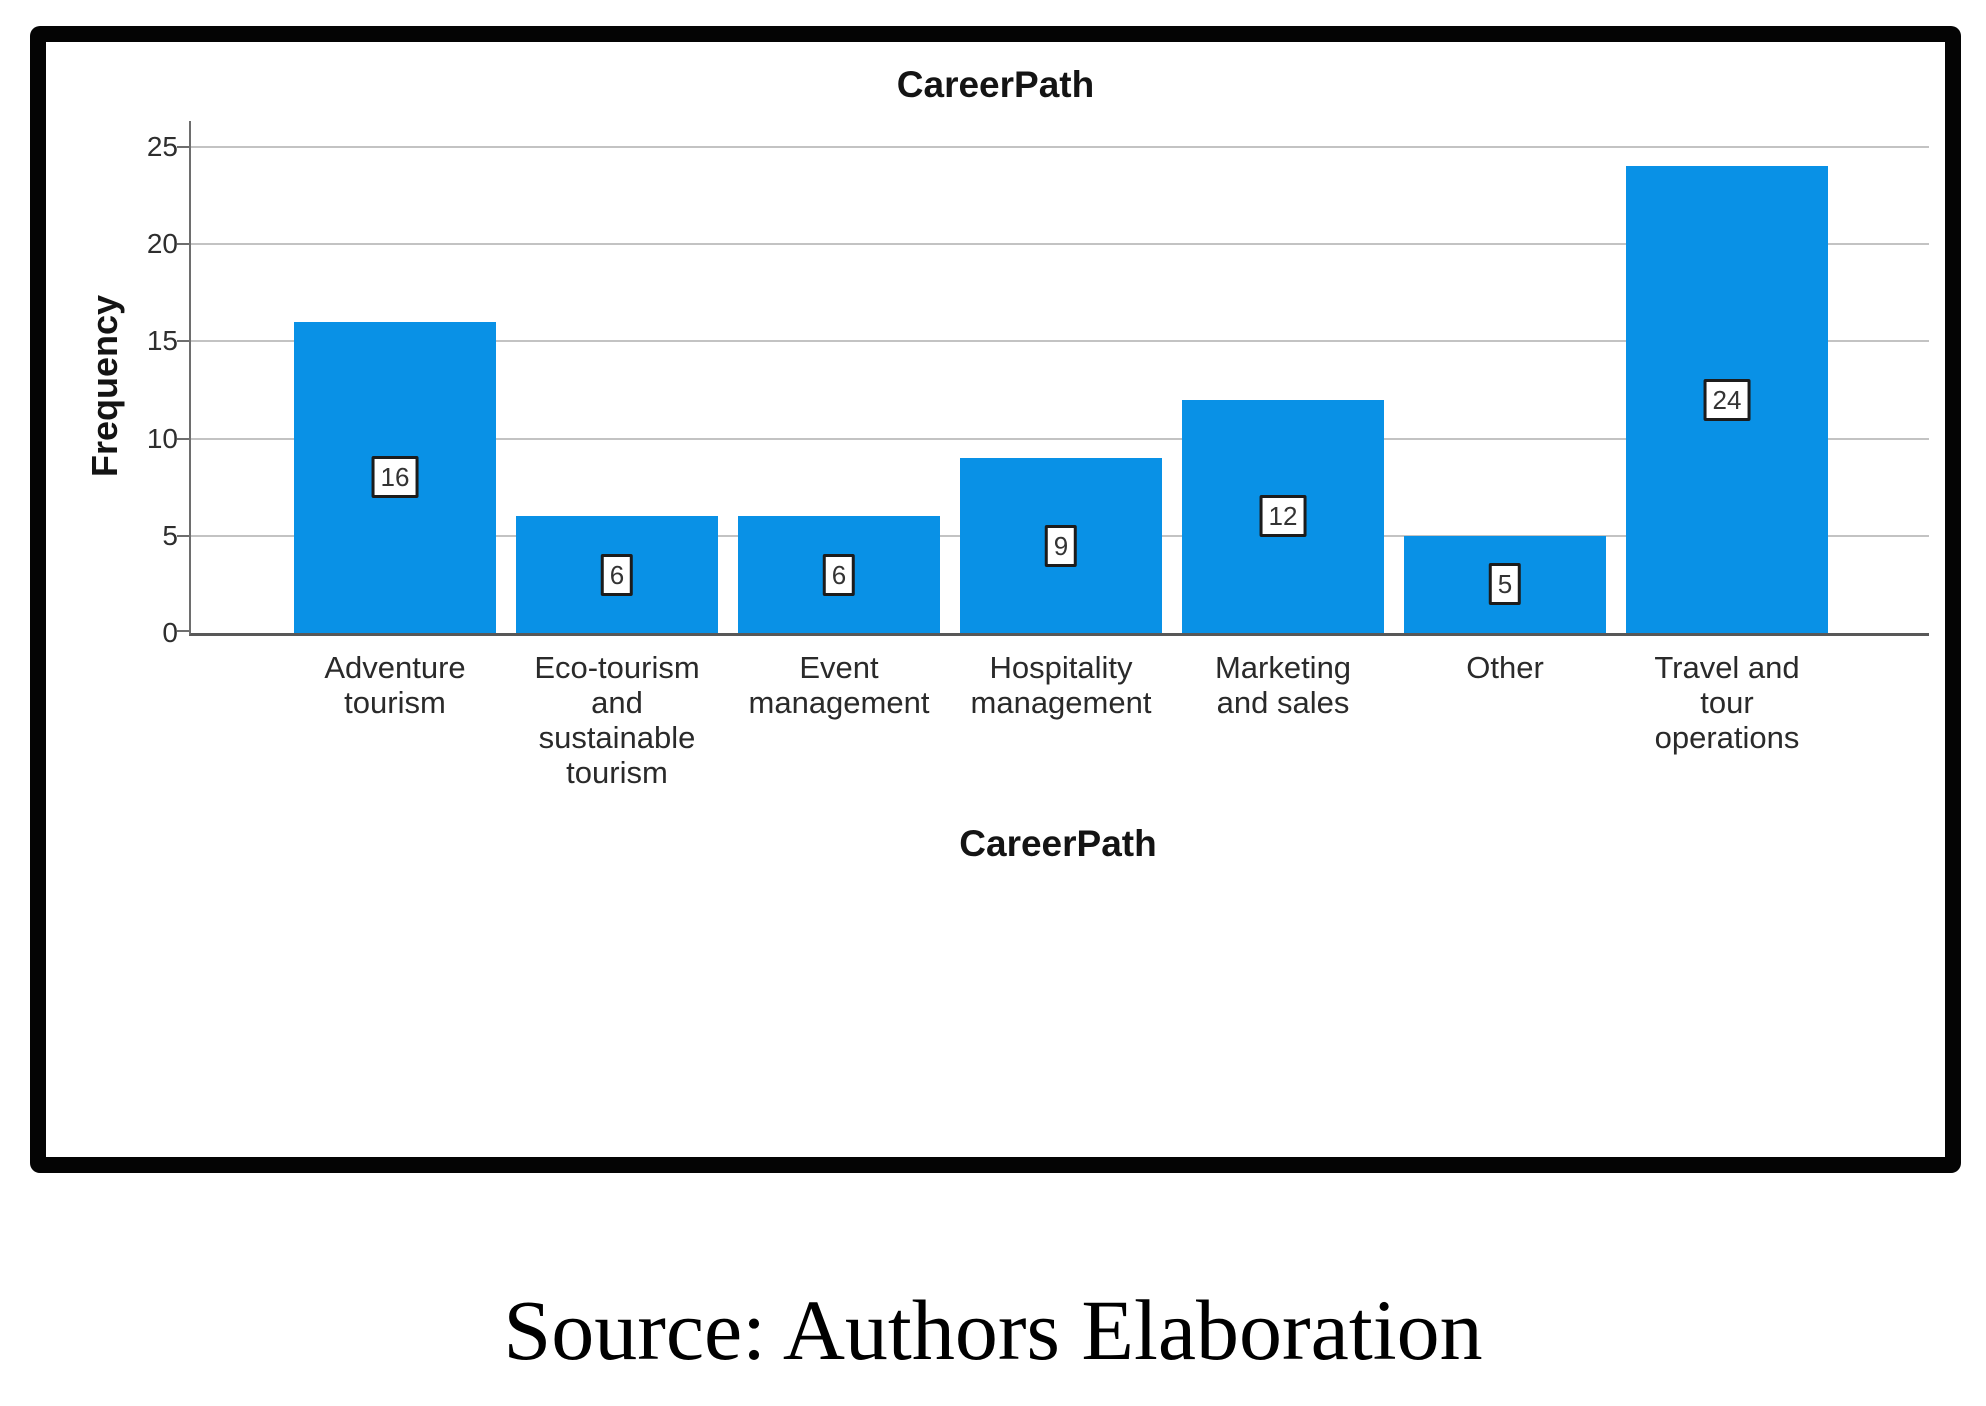 This screenshot has height=1406, width=1986. Describe the element at coordinates (395, 477) in the screenshot. I see `bar-value-label: 16` at that location.